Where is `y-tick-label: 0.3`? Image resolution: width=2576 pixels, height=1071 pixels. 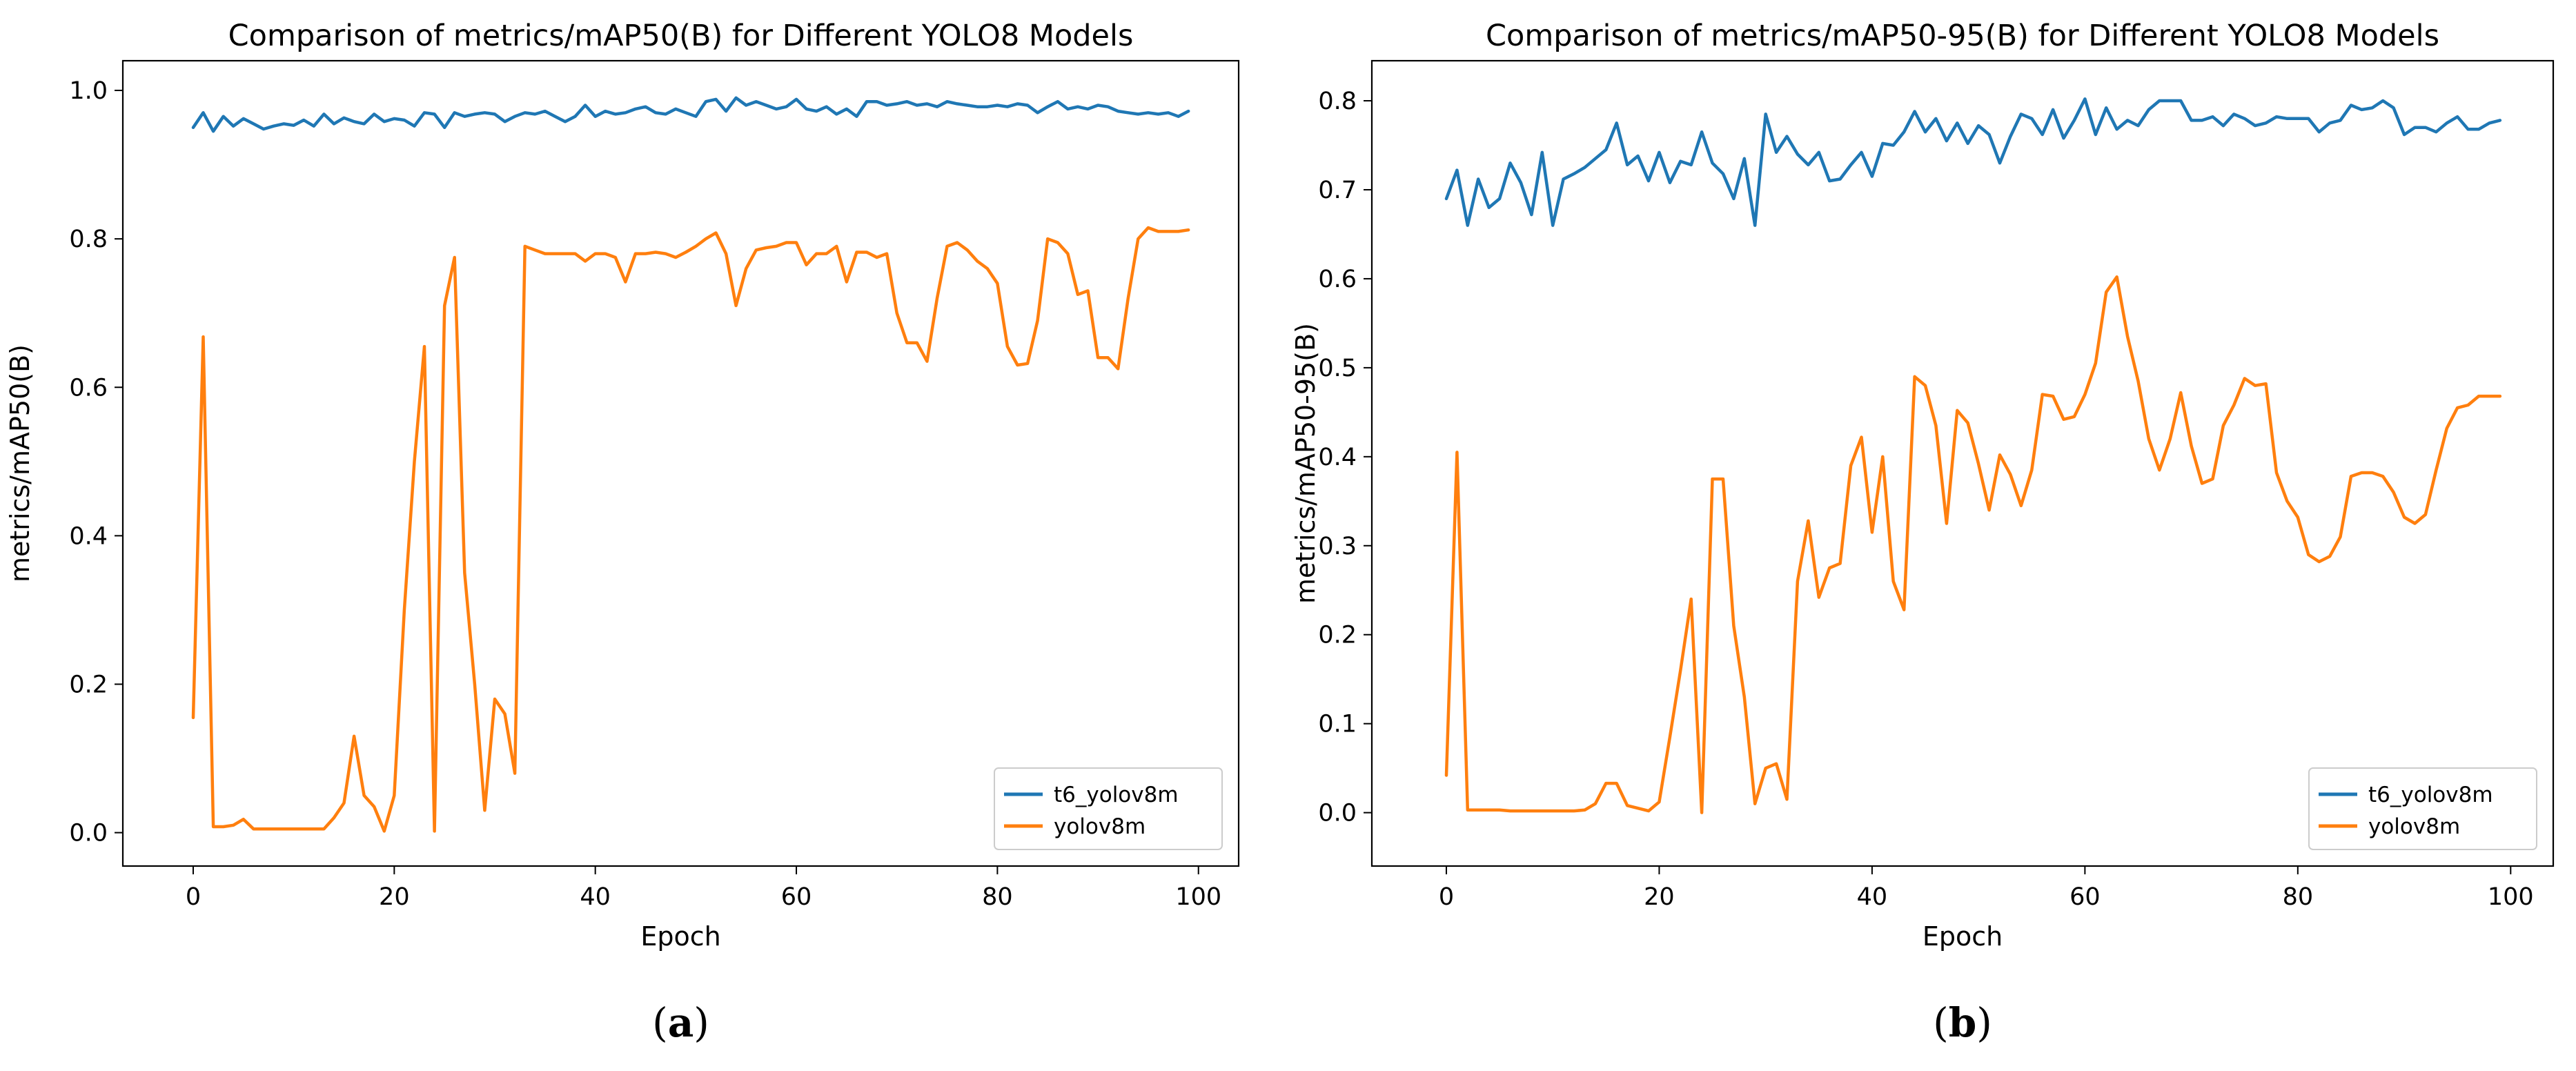 y-tick-label: 0.3 is located at coordinates (1337, 546).